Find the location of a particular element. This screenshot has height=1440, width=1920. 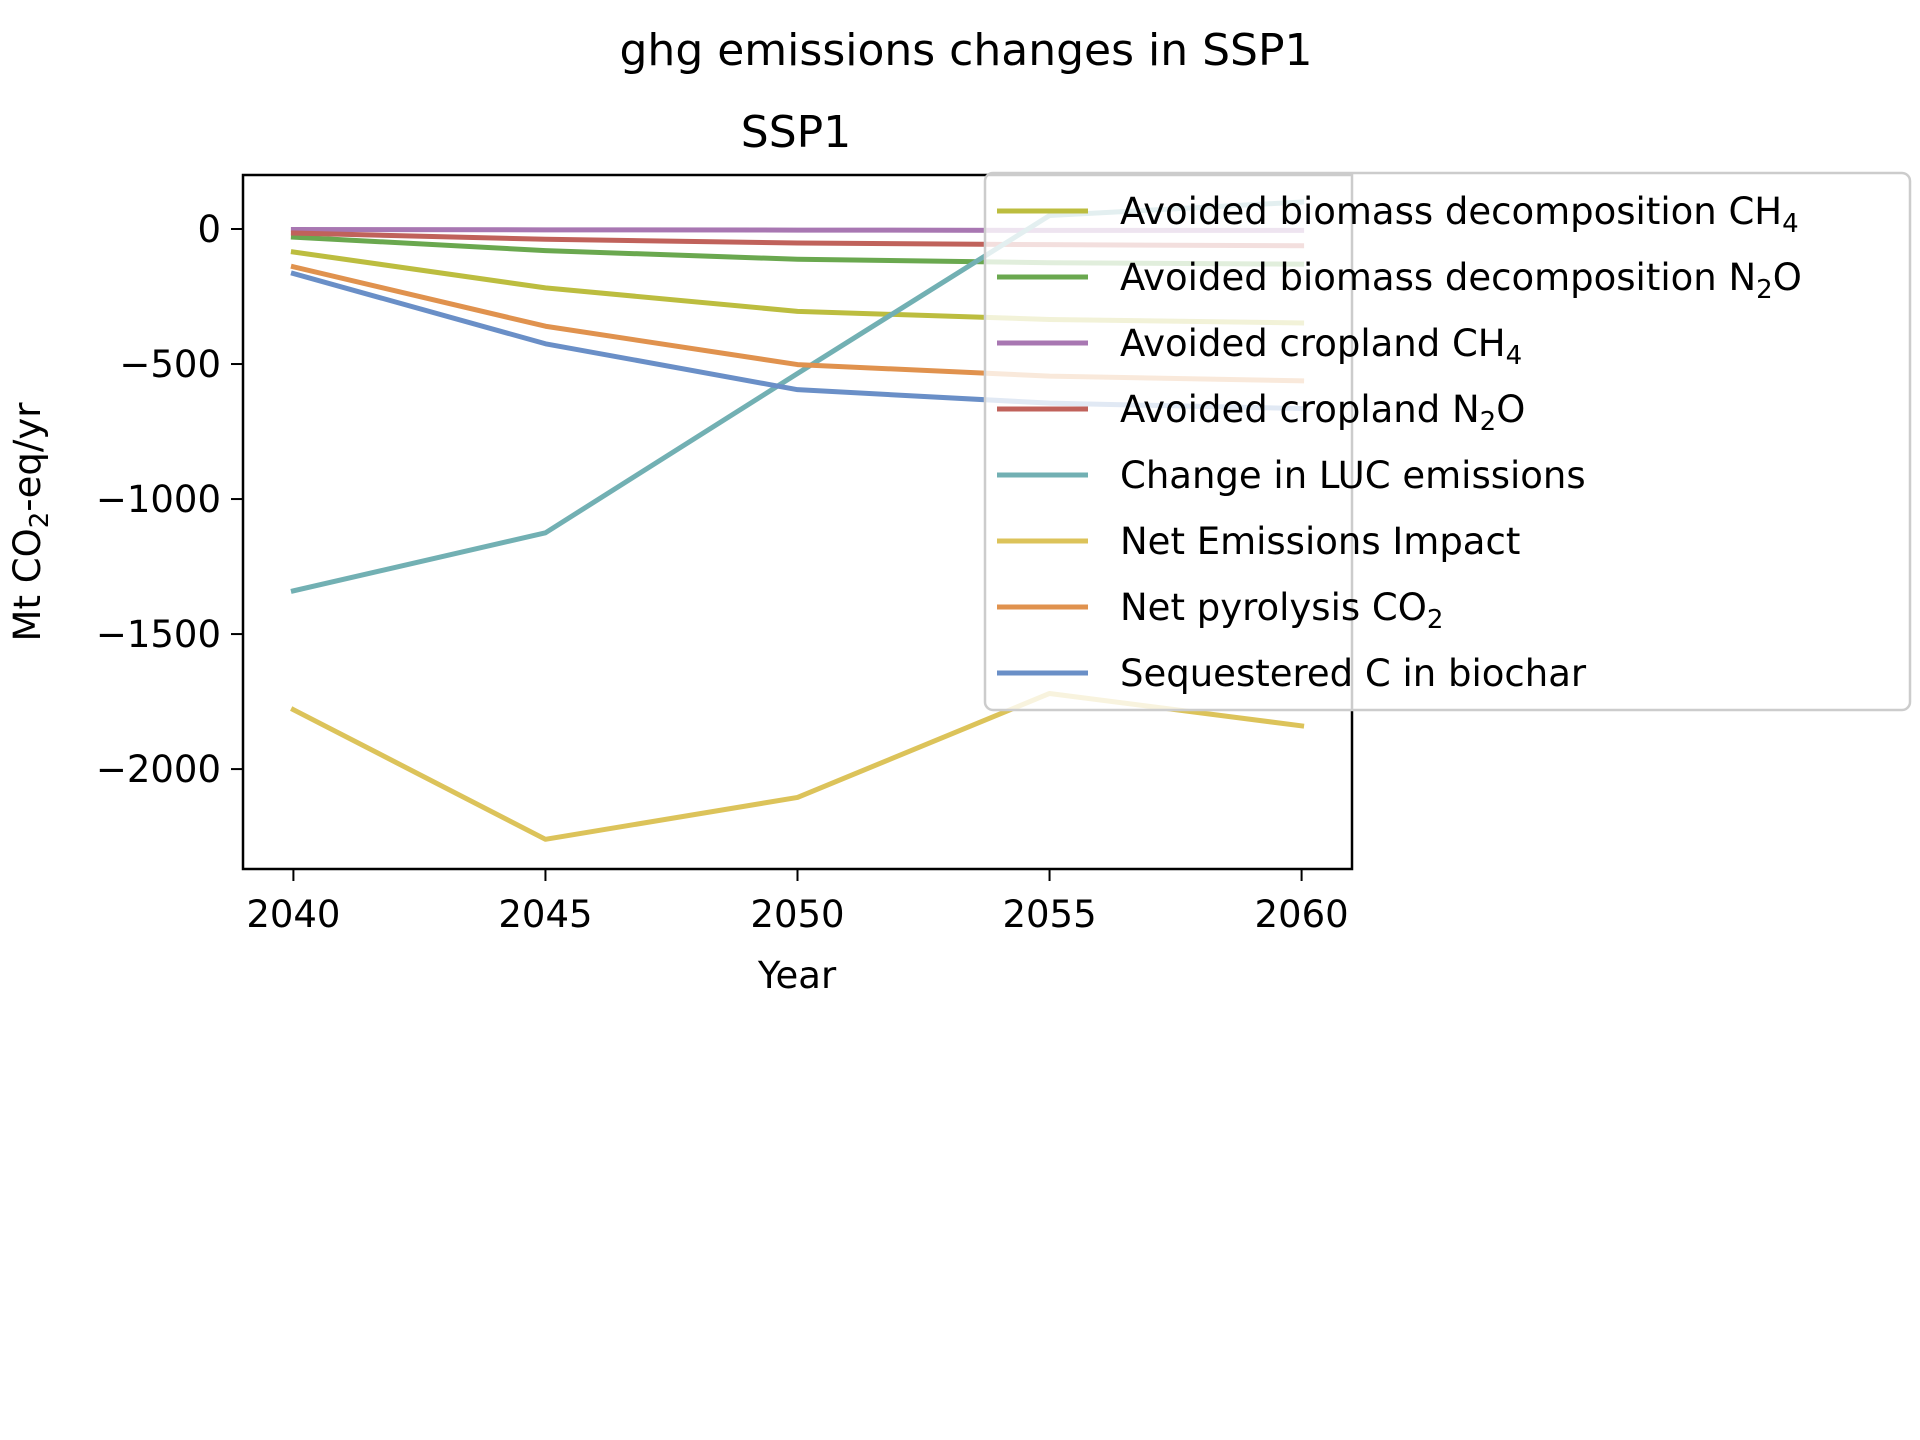

legend-label: Net Emissions Impact is located at coordinates (1320, 541).